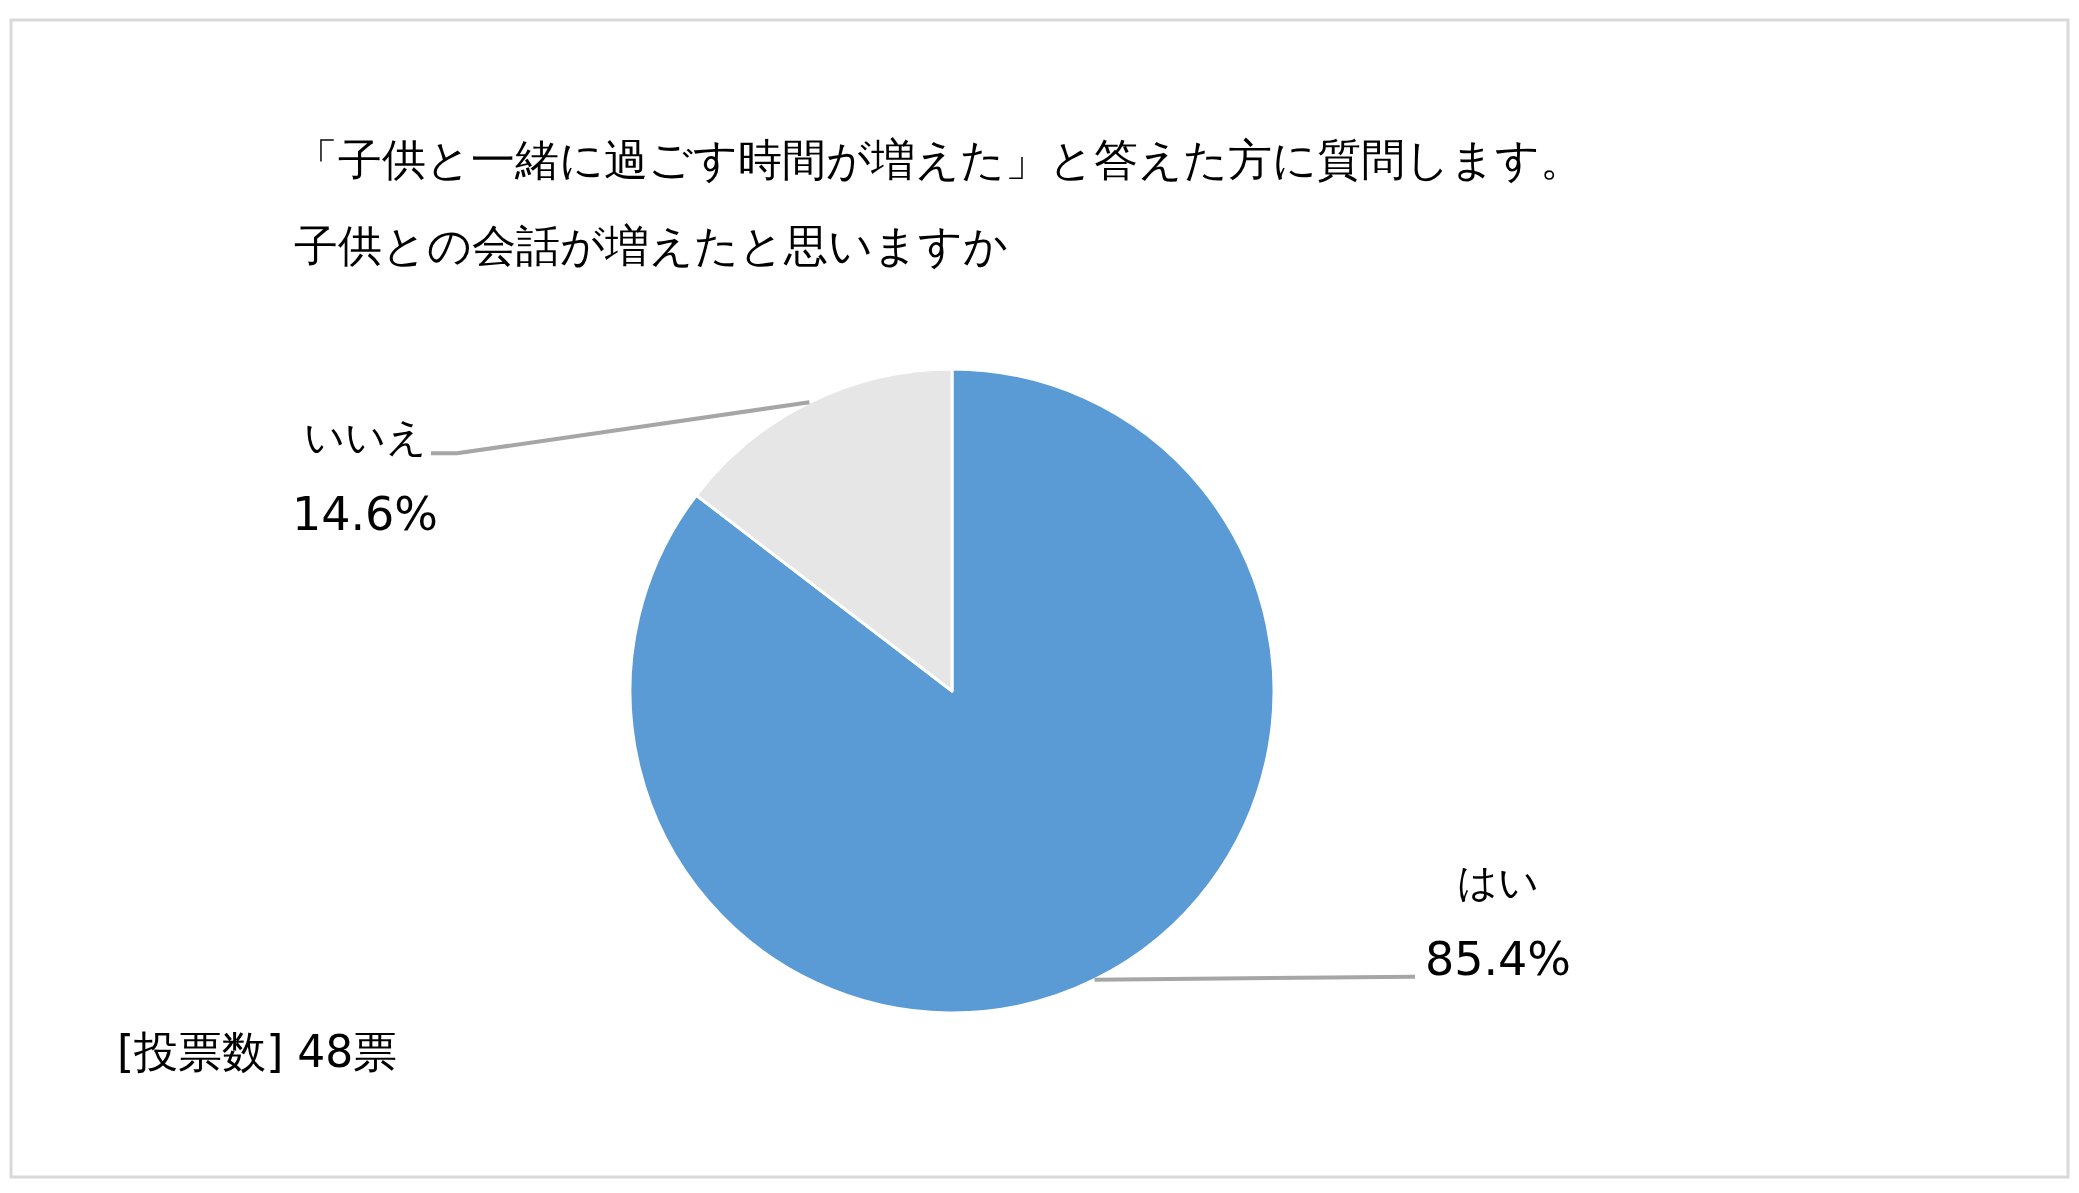 The height and width of the screenshot is (1193, 2079). I want to click on data-label: 85.4%, so click(1498, 958).